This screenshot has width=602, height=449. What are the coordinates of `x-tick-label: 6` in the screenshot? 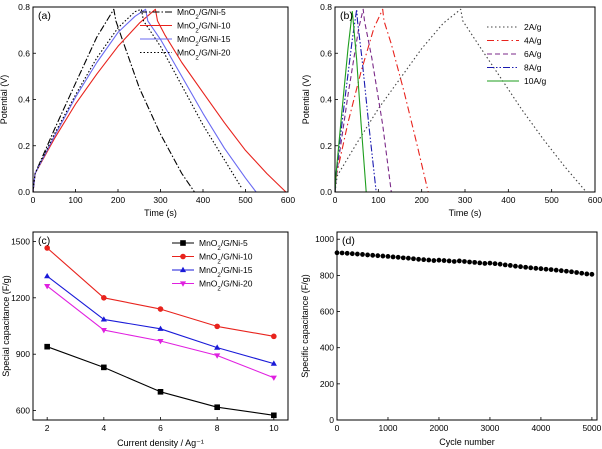 It's located at (160, 428).